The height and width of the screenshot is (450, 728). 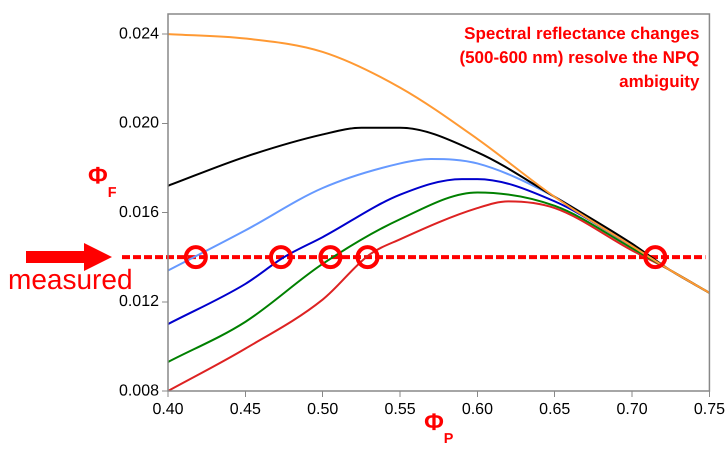 I want to click on x-tick-label: 0.50, so click(x=322, y=409).